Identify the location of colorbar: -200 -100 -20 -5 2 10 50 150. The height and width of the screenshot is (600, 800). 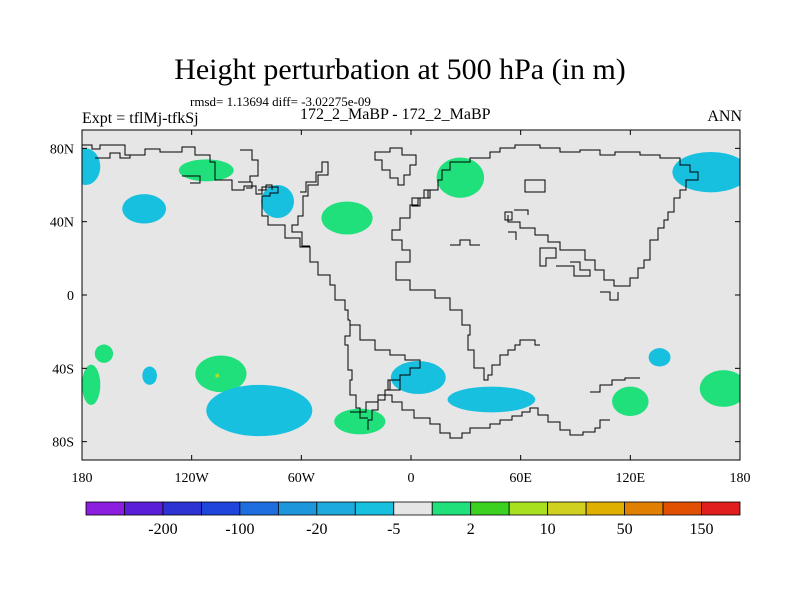
(413, 519).